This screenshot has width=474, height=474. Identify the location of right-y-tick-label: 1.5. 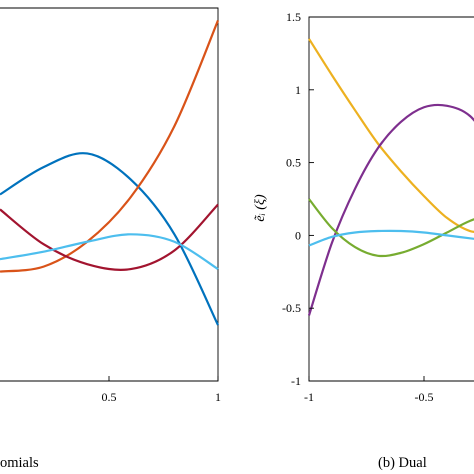
(293, 17).